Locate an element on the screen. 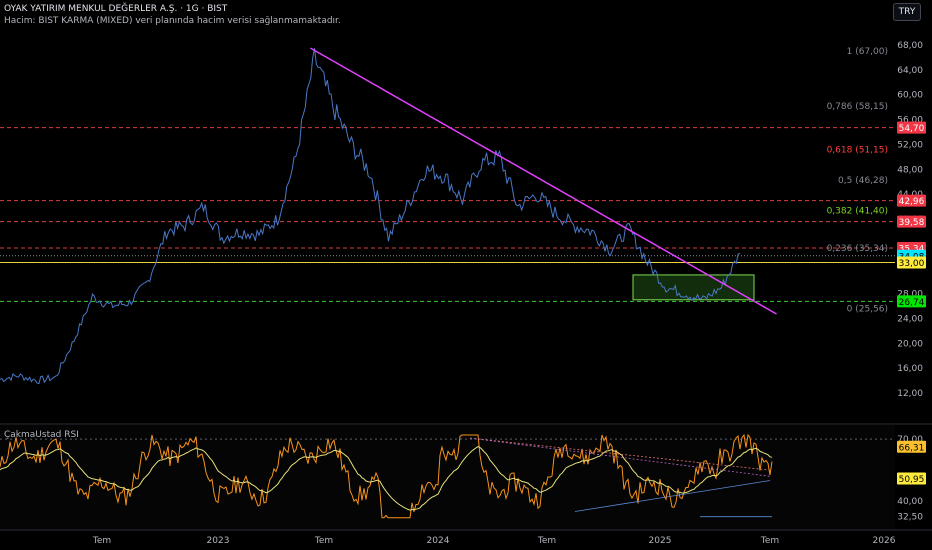  y-tick-label: 24,00 is located at coordinates (910, 319).